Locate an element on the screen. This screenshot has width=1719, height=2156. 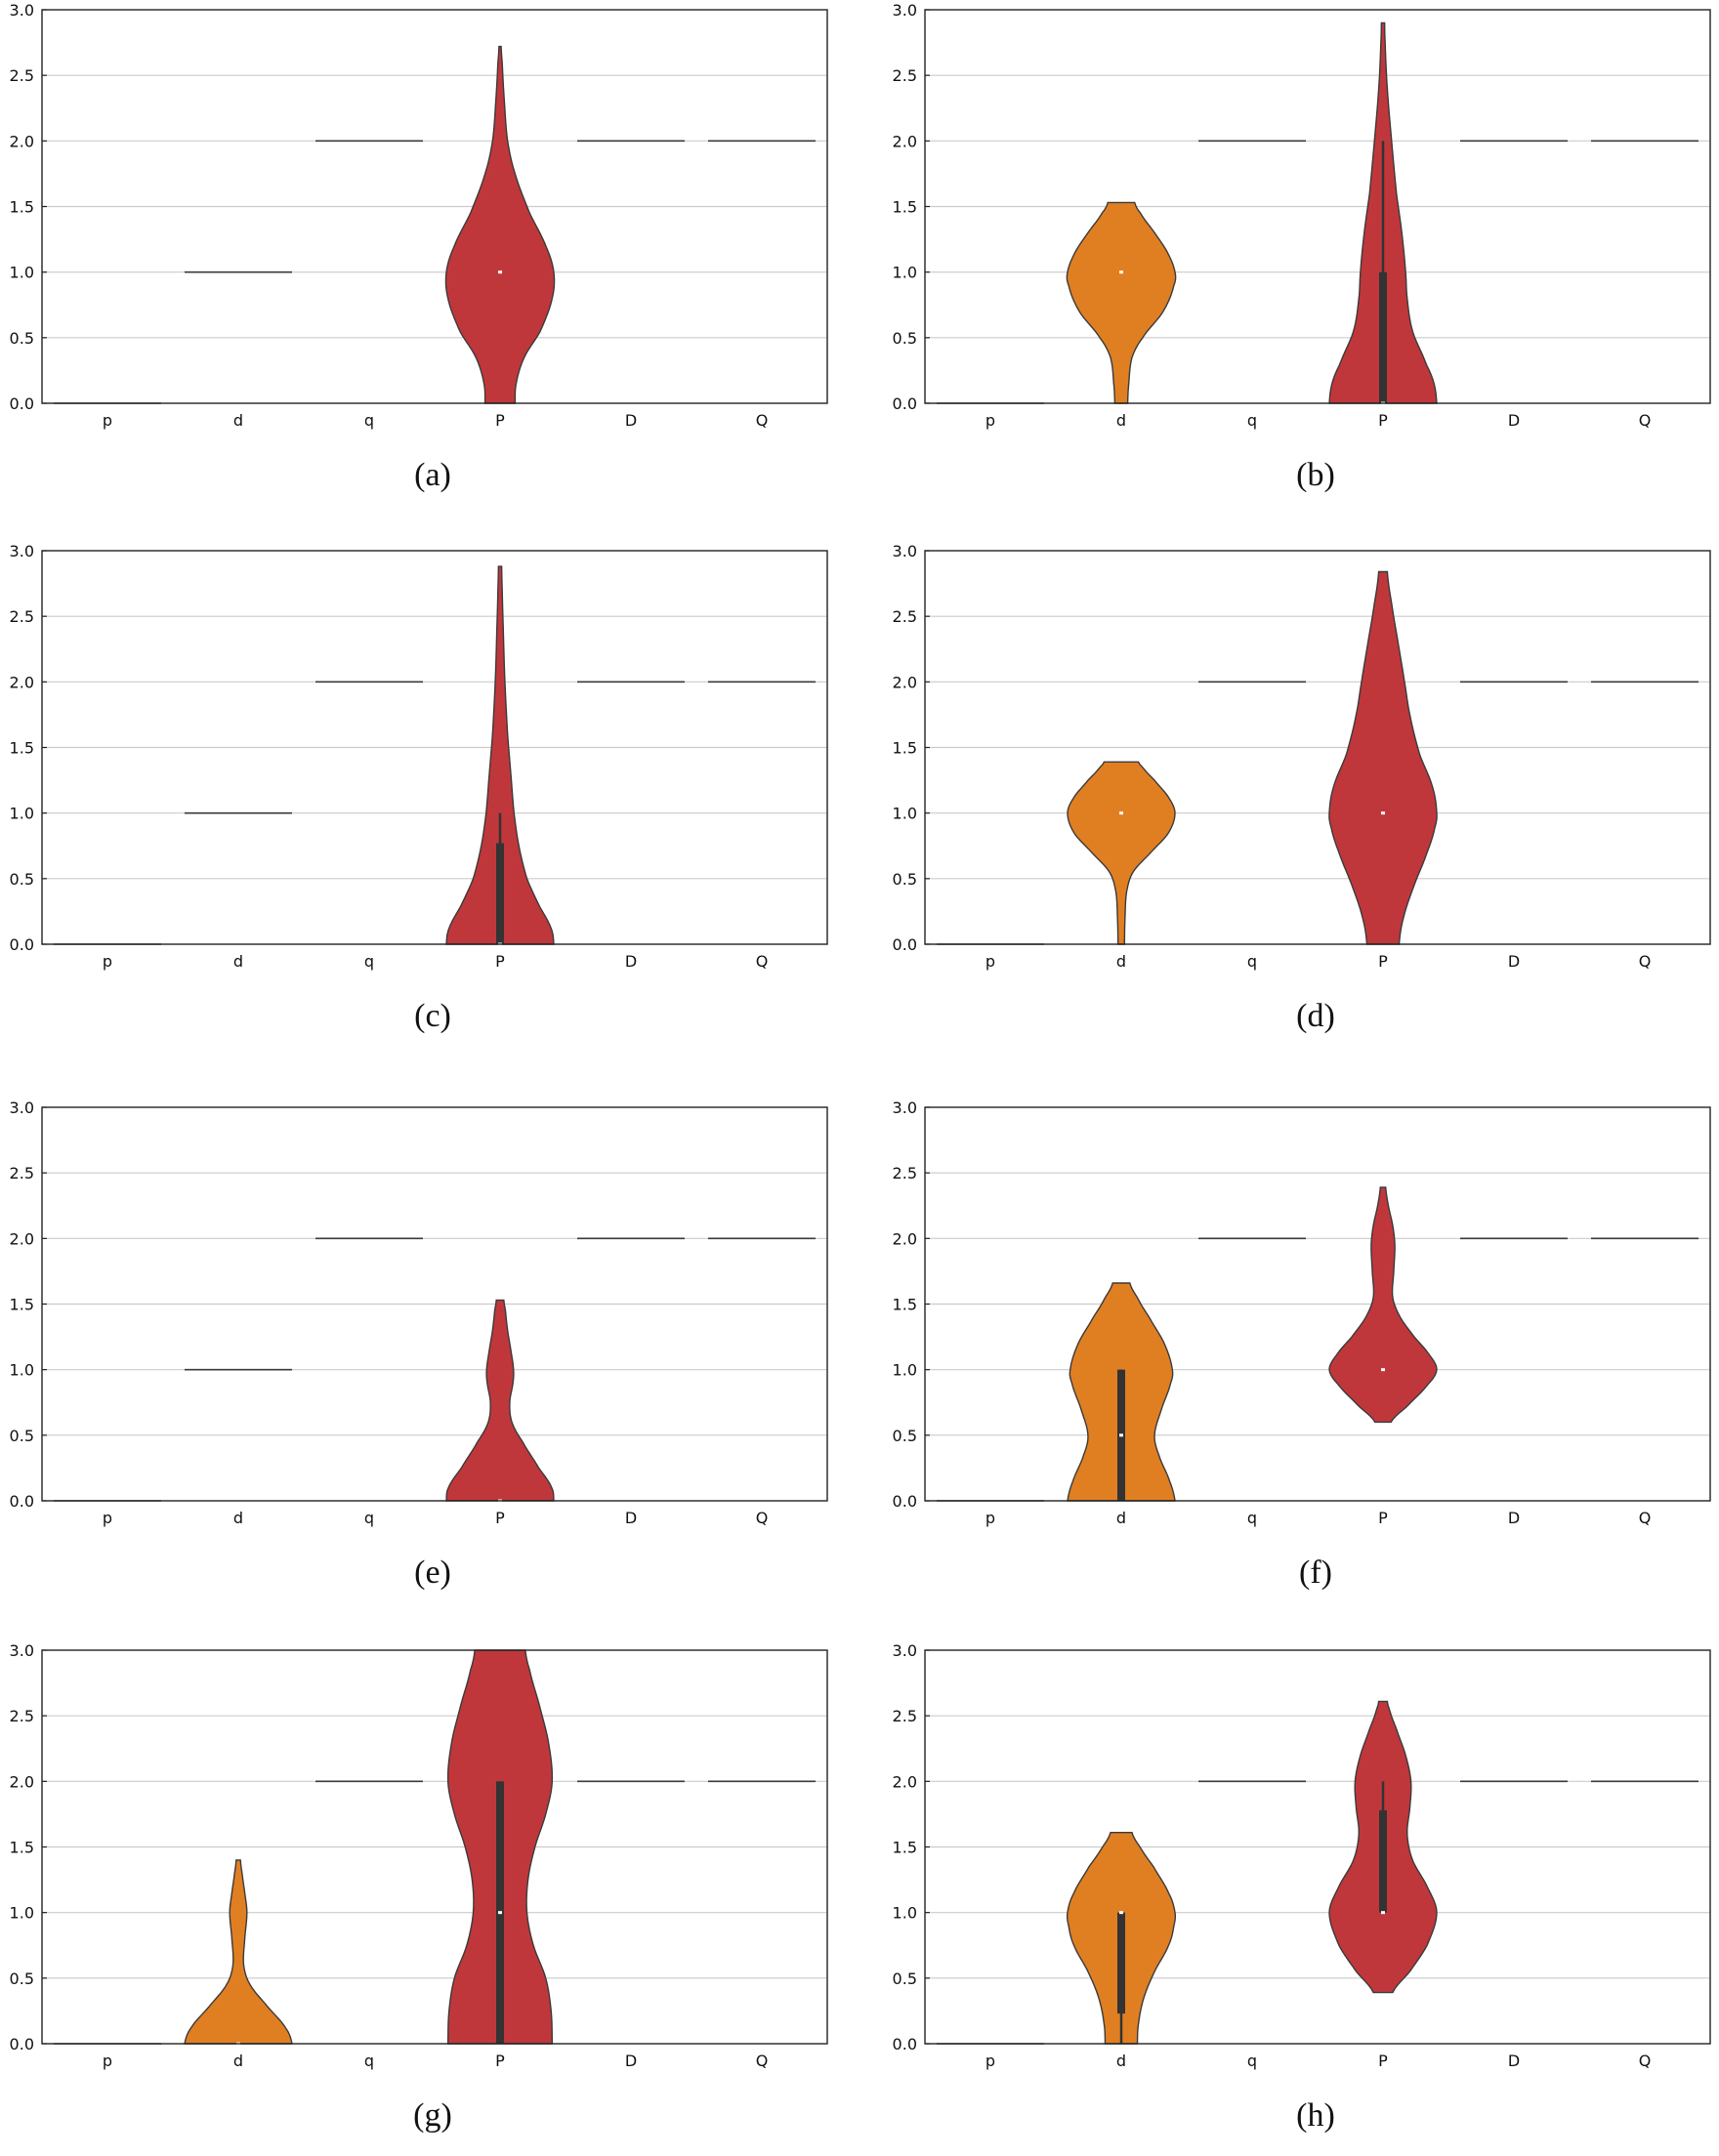
chart-panel-d: 0.0 0.5 1.0 1.5 2.0 2.5 3.0 p d q P D Q (d) is located at coordinates (1302, 788).